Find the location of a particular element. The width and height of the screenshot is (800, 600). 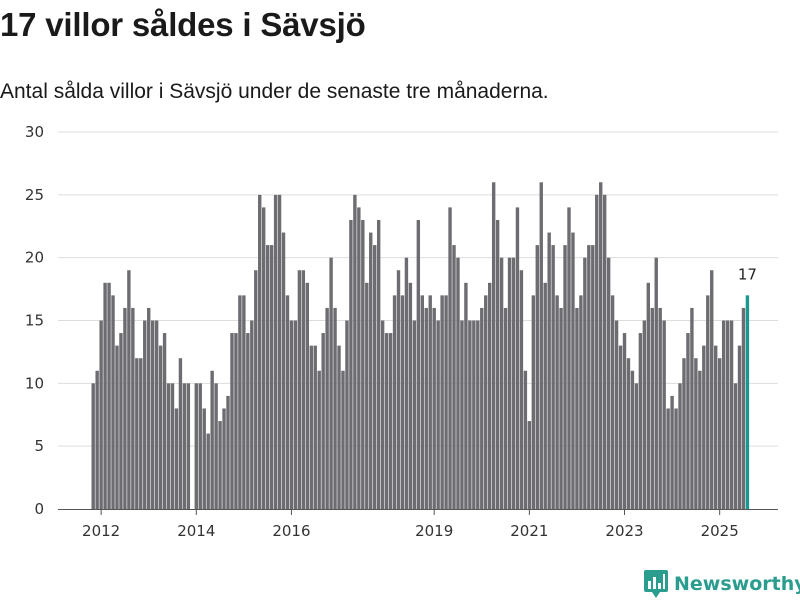

page-title: 17 villor såldes i Sävsjö is located at coordinates (183, 24).